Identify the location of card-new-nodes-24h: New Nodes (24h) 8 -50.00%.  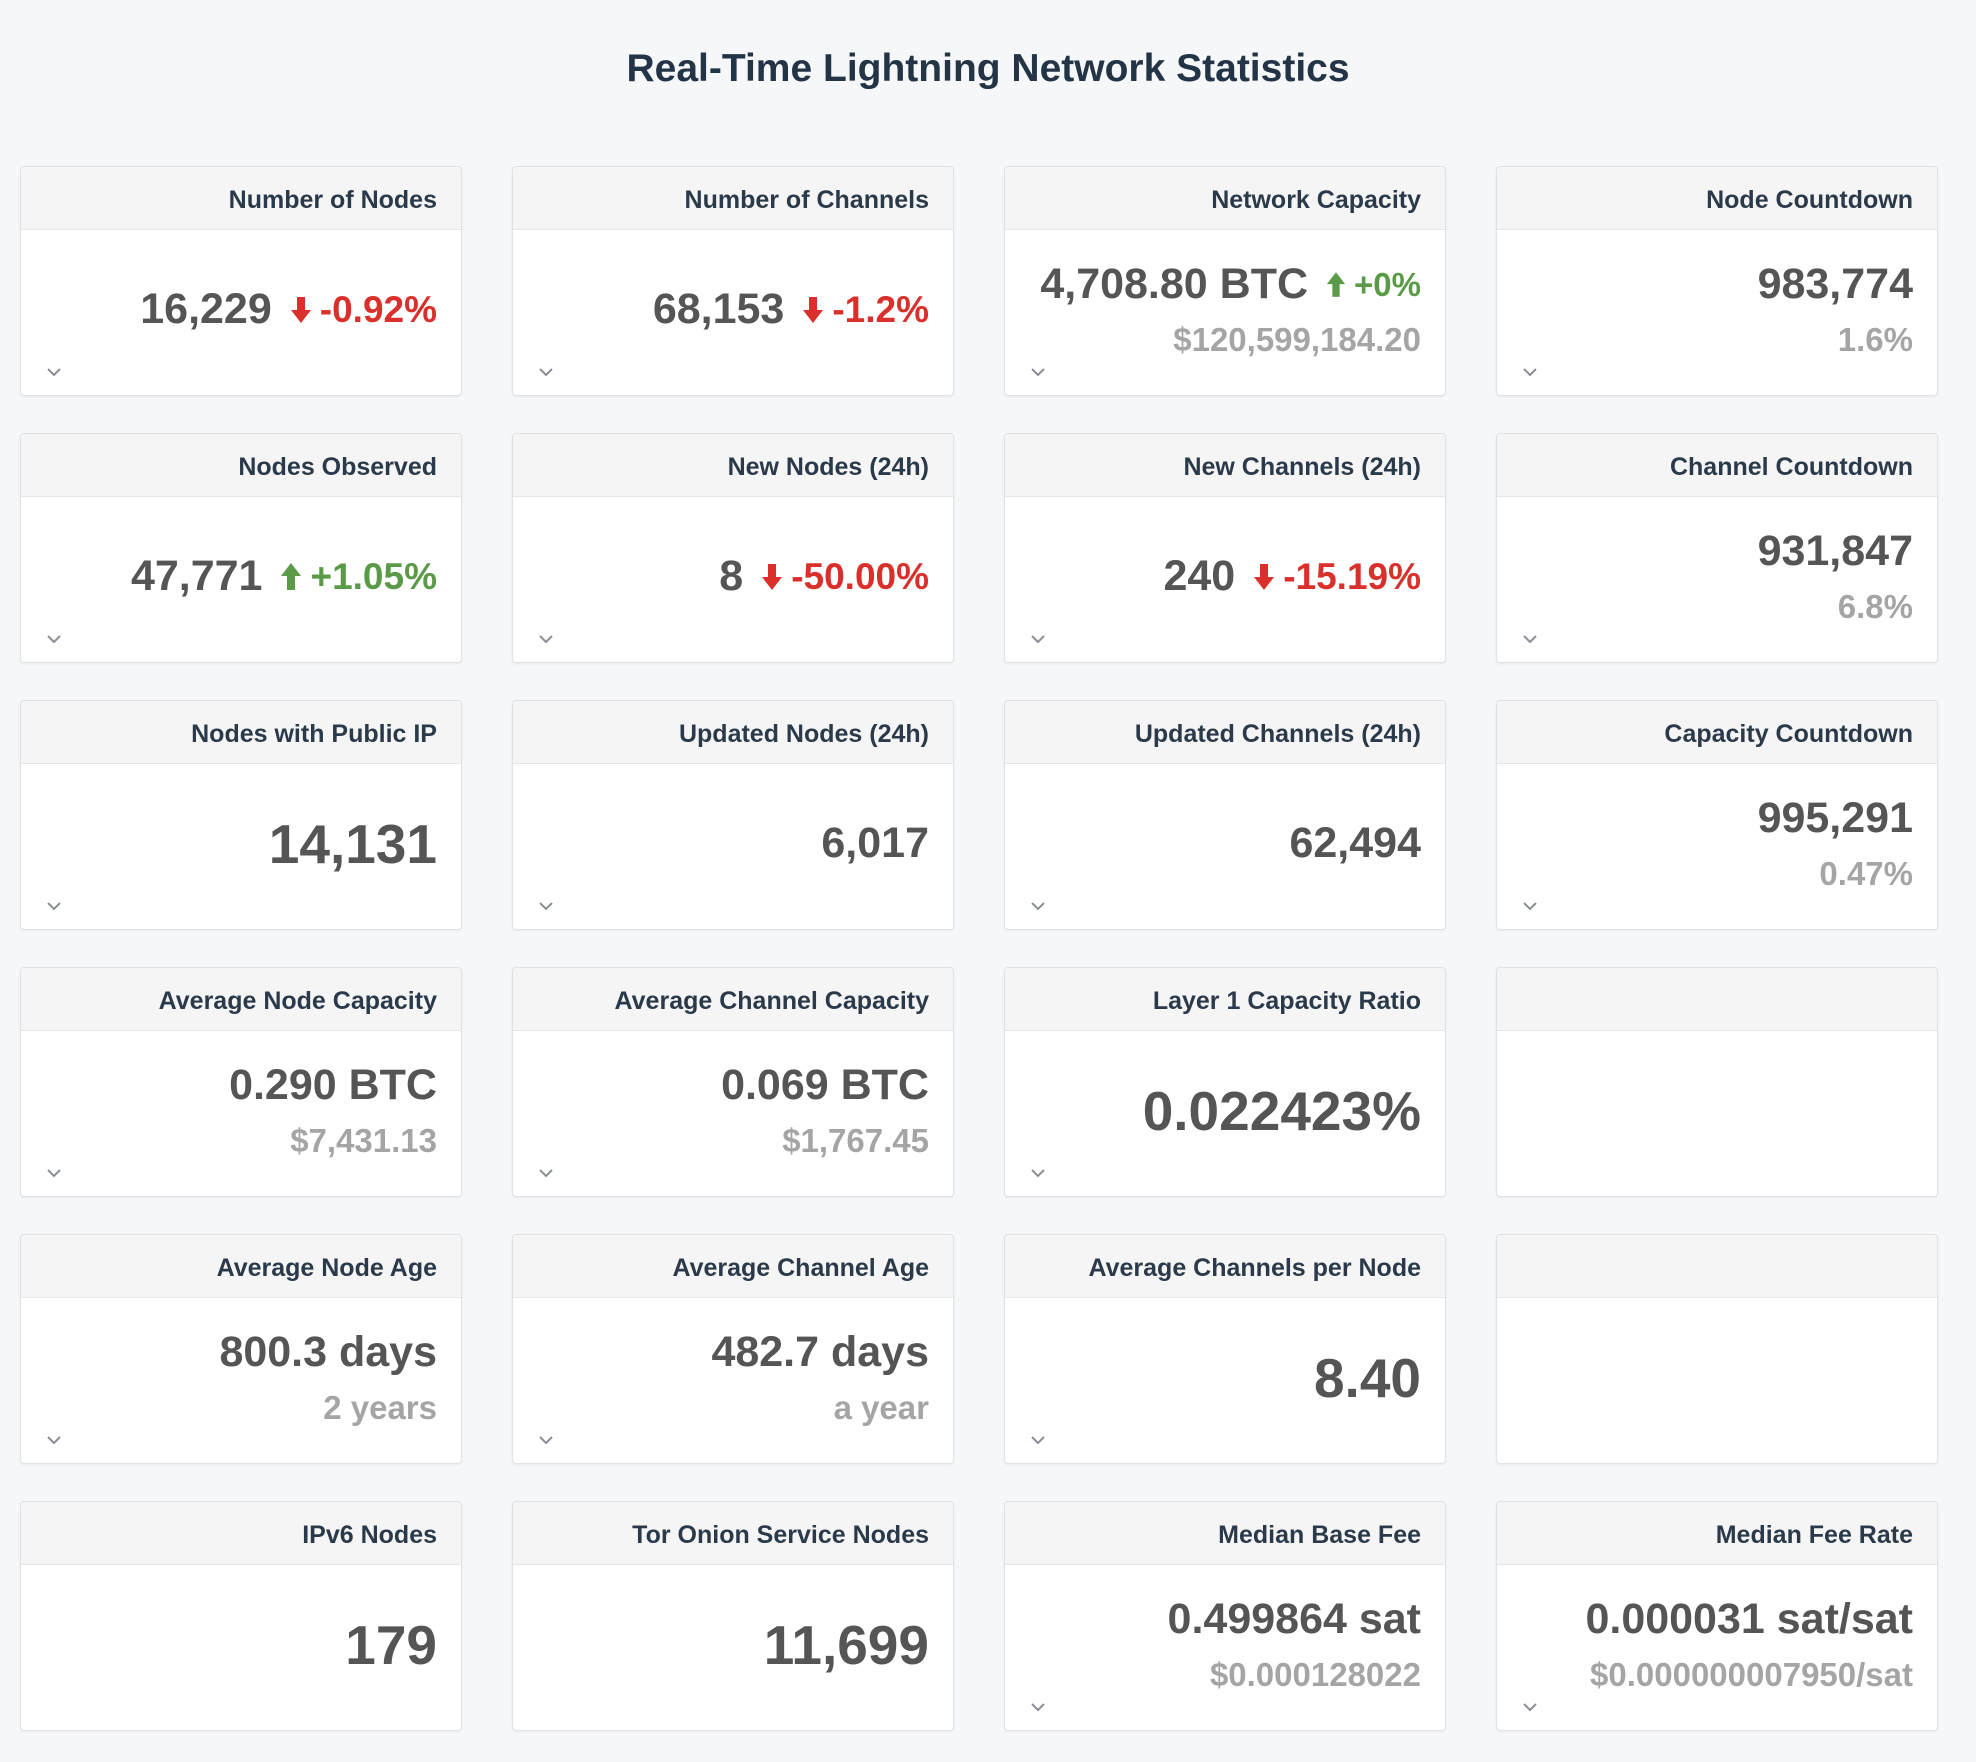
(733, 548).